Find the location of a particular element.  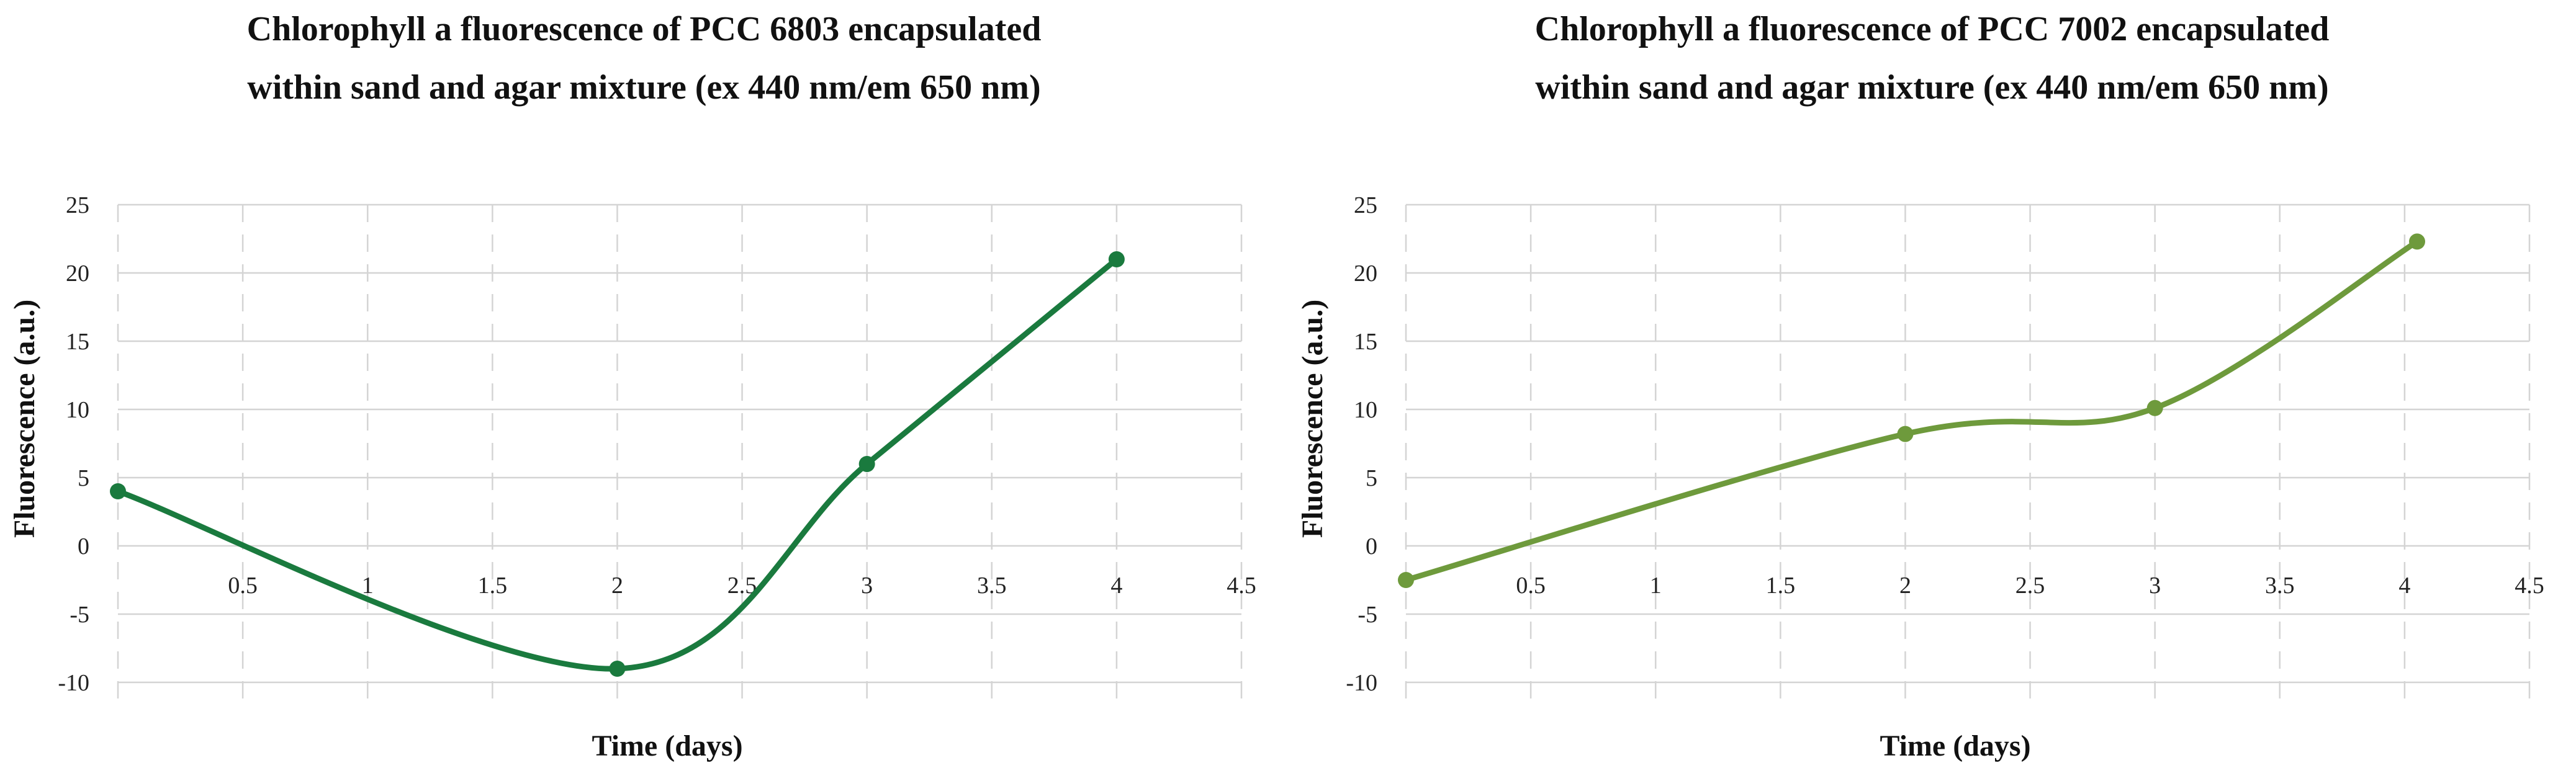

x-tick-label: 2.5 is located at coordinates (2030, 586).